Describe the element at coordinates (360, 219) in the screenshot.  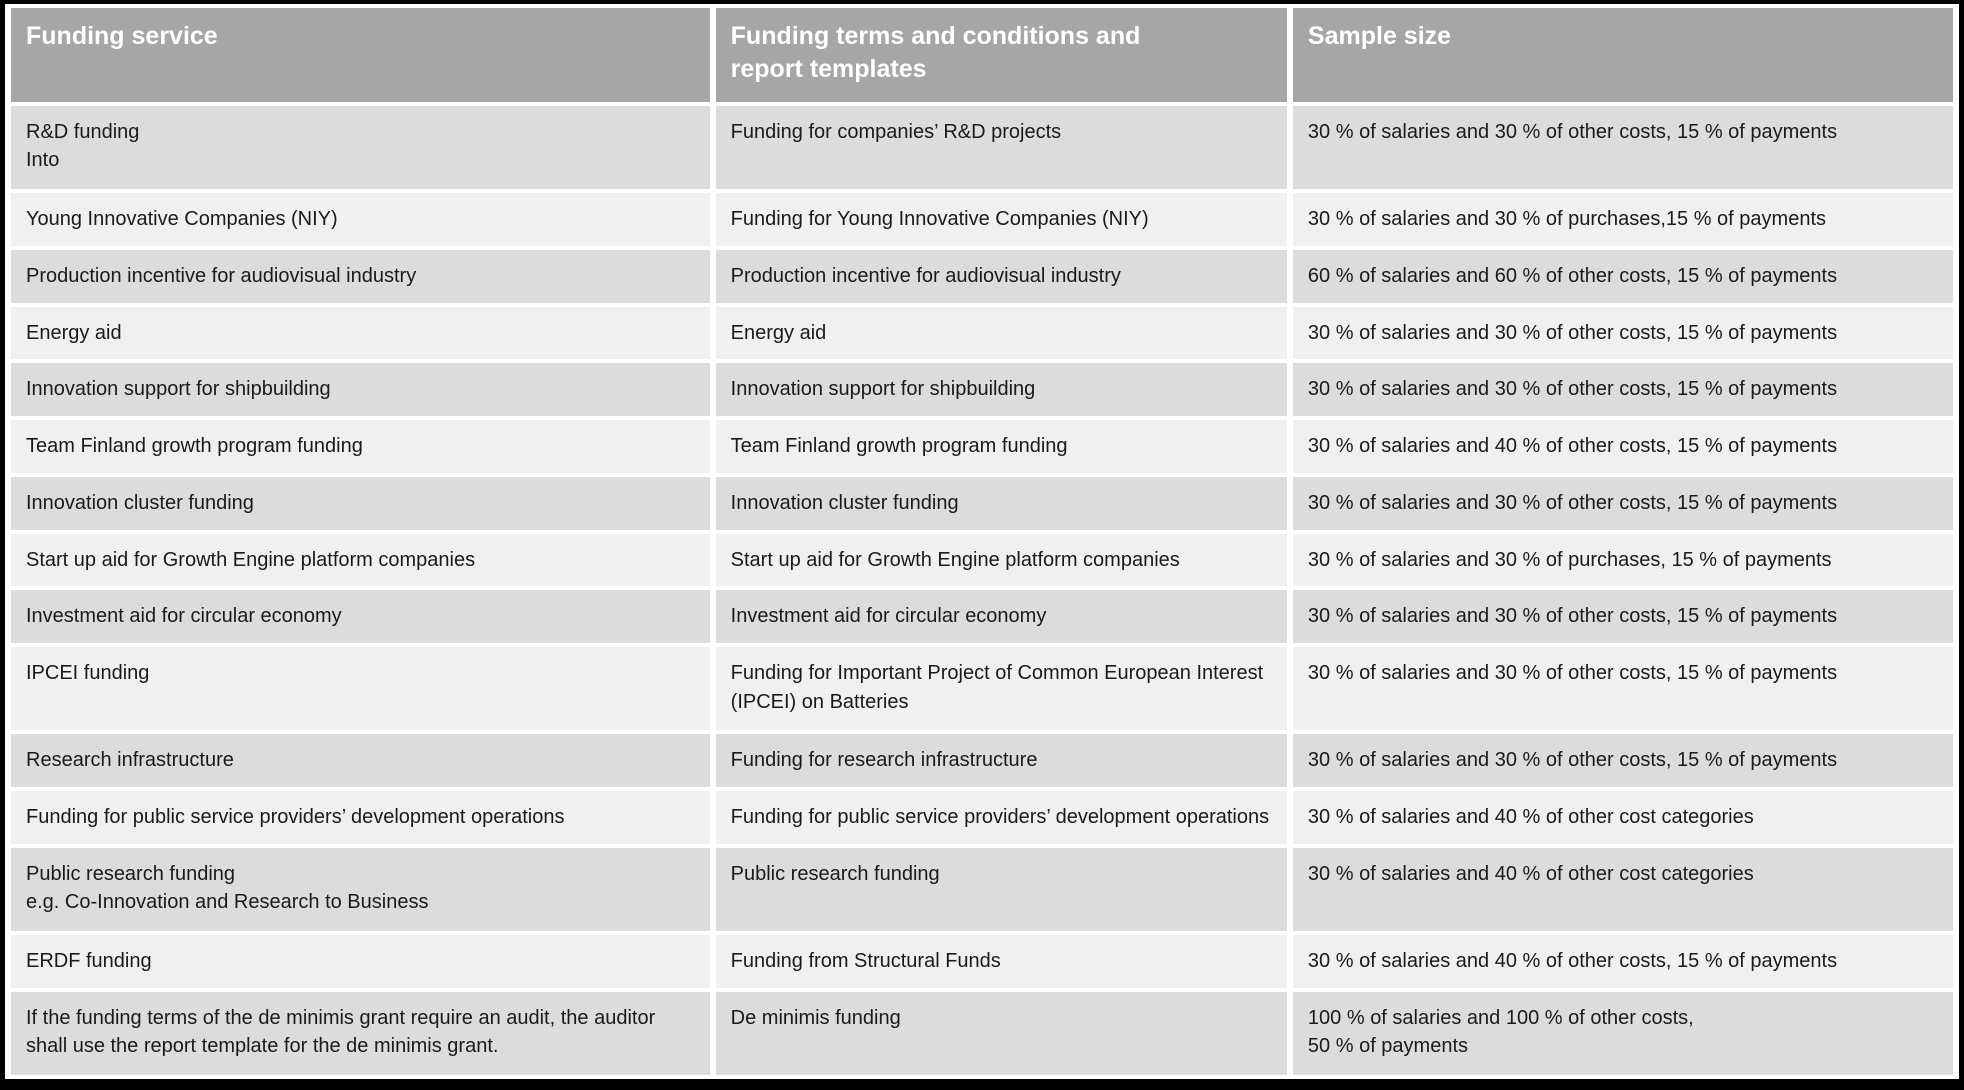
I see `funding-service-cell: Young Innovative Companies (NIY)` at that location.